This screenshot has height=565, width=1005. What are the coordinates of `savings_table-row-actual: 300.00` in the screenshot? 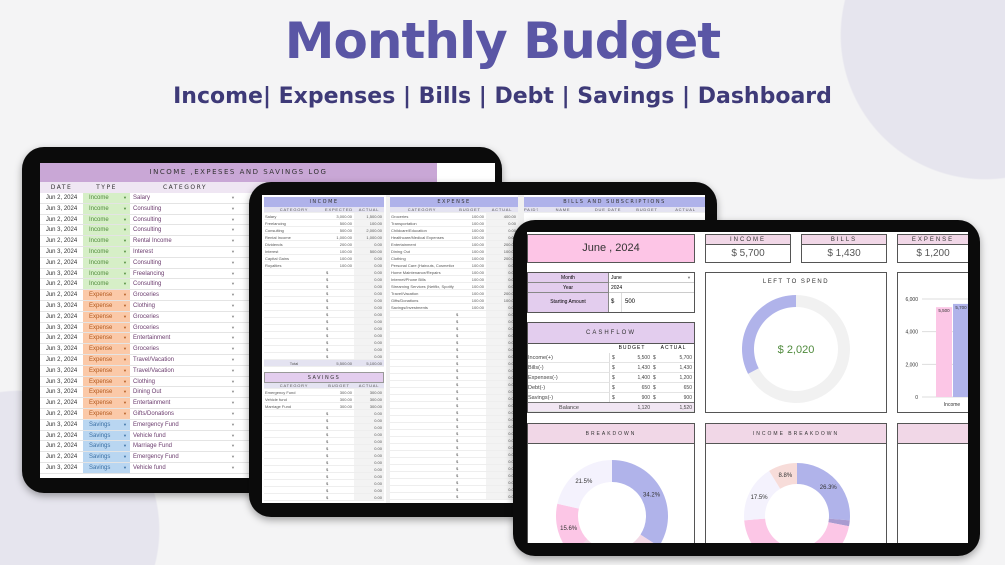 It's located at (369, 392).